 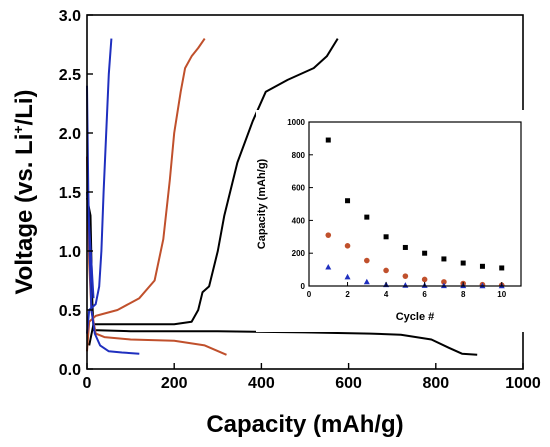 I want to click on main-y-tick-label: 3.0, so click(x=70, y=16).